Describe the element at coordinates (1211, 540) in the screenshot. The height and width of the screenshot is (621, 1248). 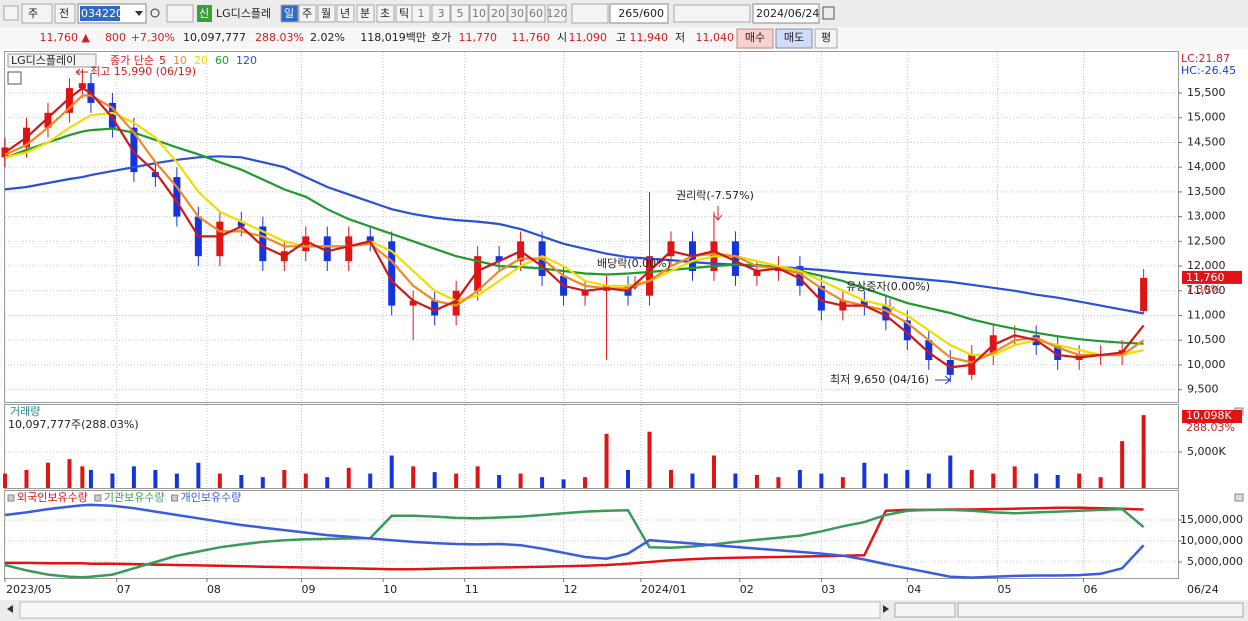
I see `y-tick-label: 10,000,000` at that location.